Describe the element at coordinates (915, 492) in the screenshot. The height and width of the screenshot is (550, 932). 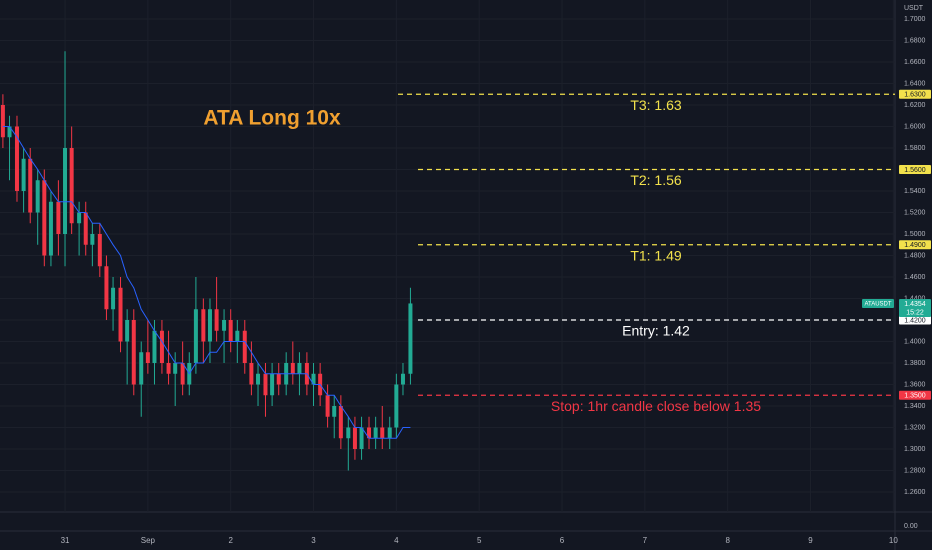
I see `y-tick-label: 1.2600` at that location.